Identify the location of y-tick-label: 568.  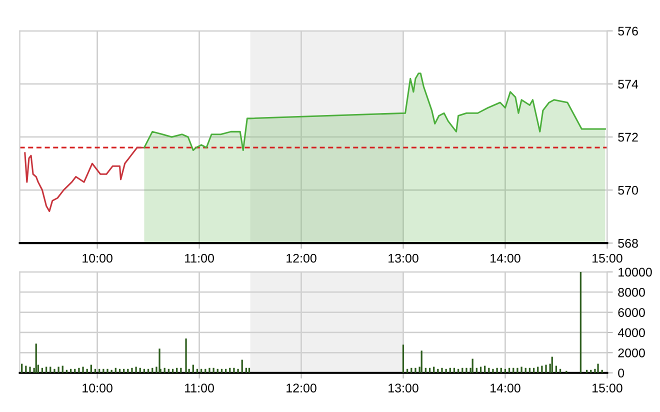
(628, 243).